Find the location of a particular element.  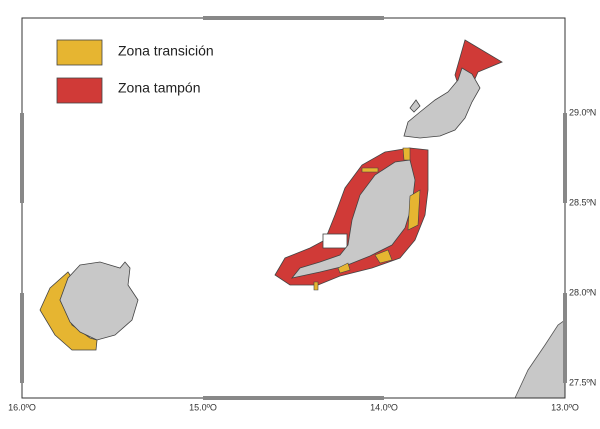

x-tick-label: 16.0ºO is located at coordinates (22, 407).